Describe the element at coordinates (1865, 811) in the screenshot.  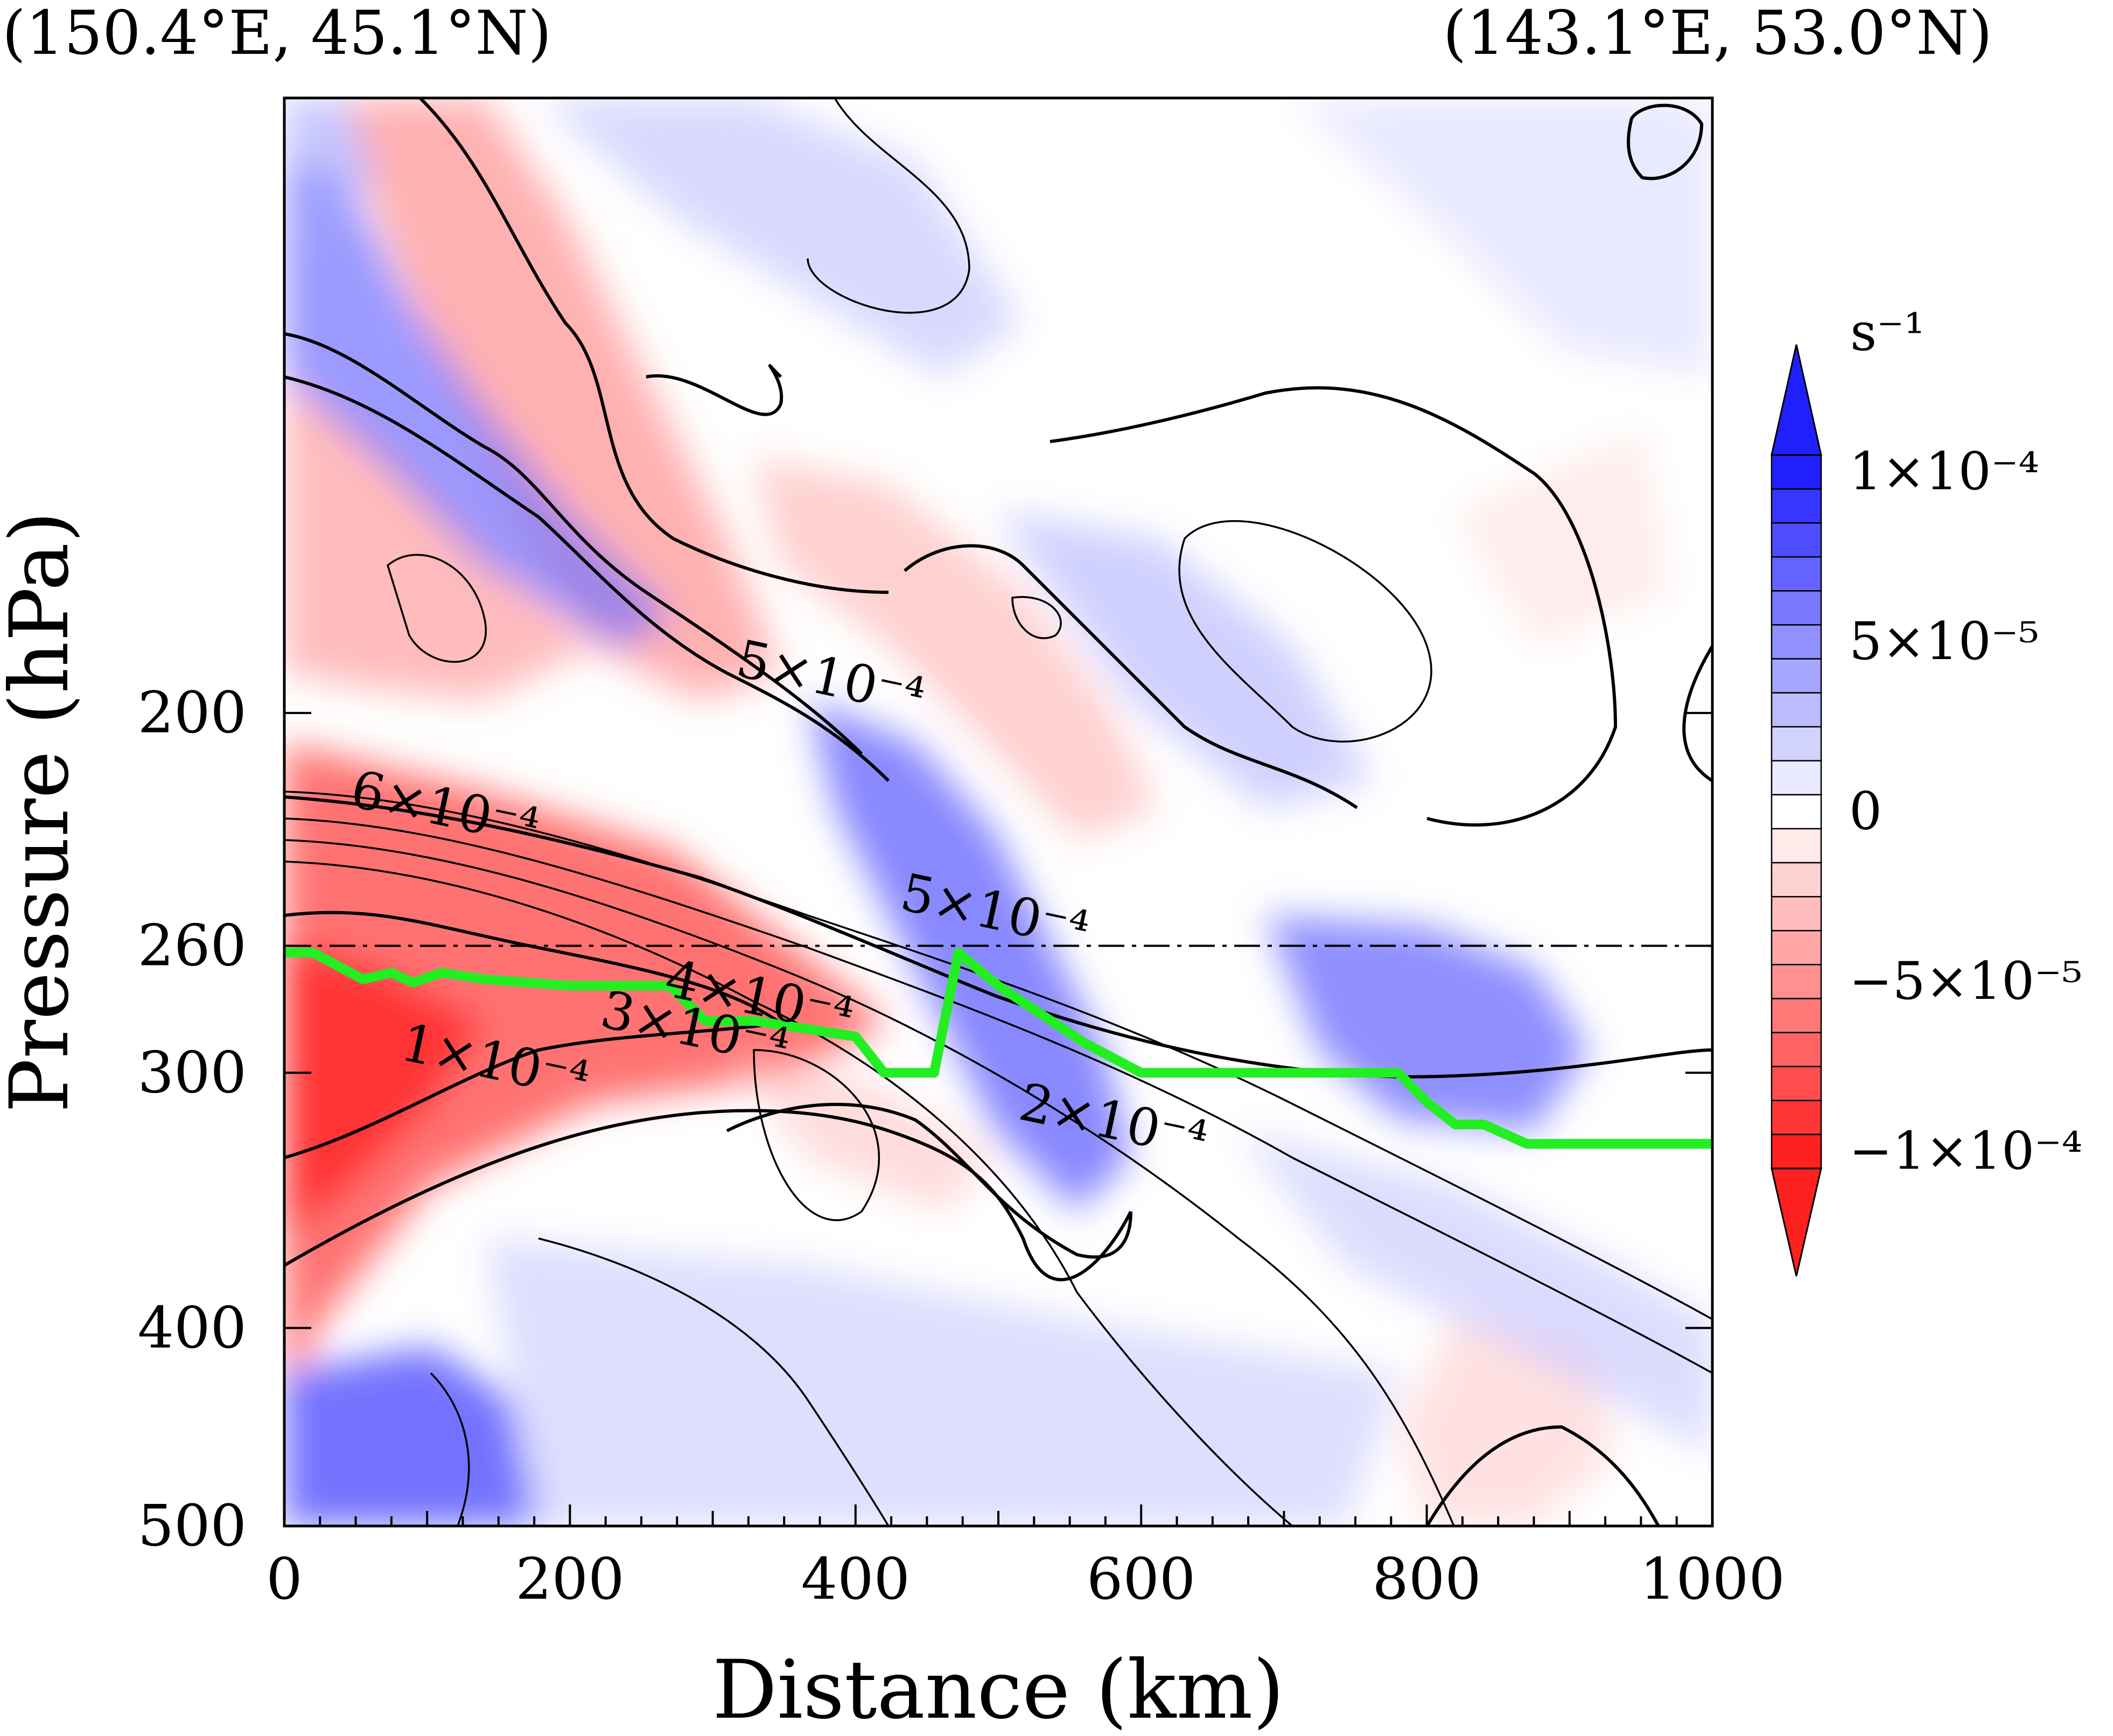
I see `colorbar-label: 0` at that location.